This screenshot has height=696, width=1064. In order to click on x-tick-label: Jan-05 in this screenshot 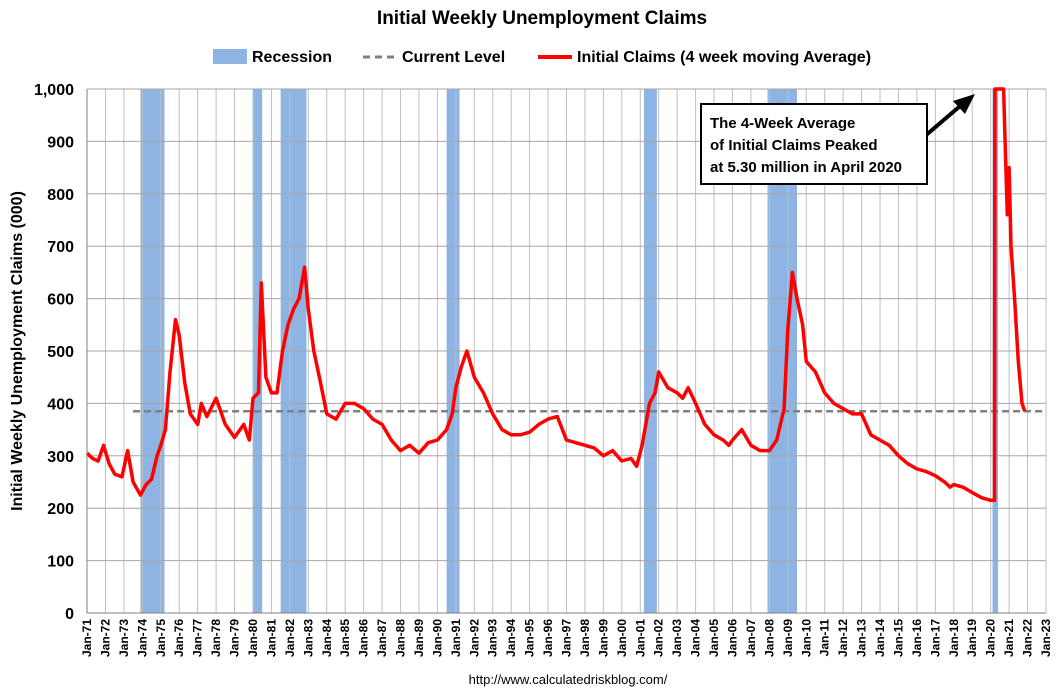, I will do `click(714, 638)`.